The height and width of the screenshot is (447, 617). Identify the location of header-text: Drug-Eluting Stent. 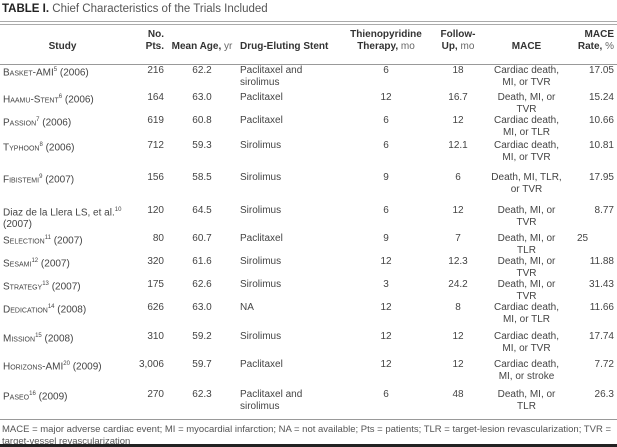
(284, 46).